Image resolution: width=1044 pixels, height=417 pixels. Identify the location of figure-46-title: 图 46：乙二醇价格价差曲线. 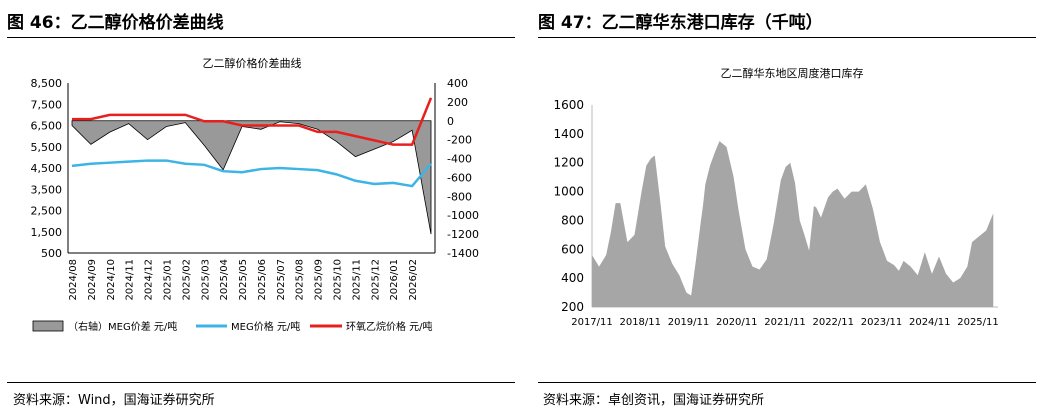
(115, 23).